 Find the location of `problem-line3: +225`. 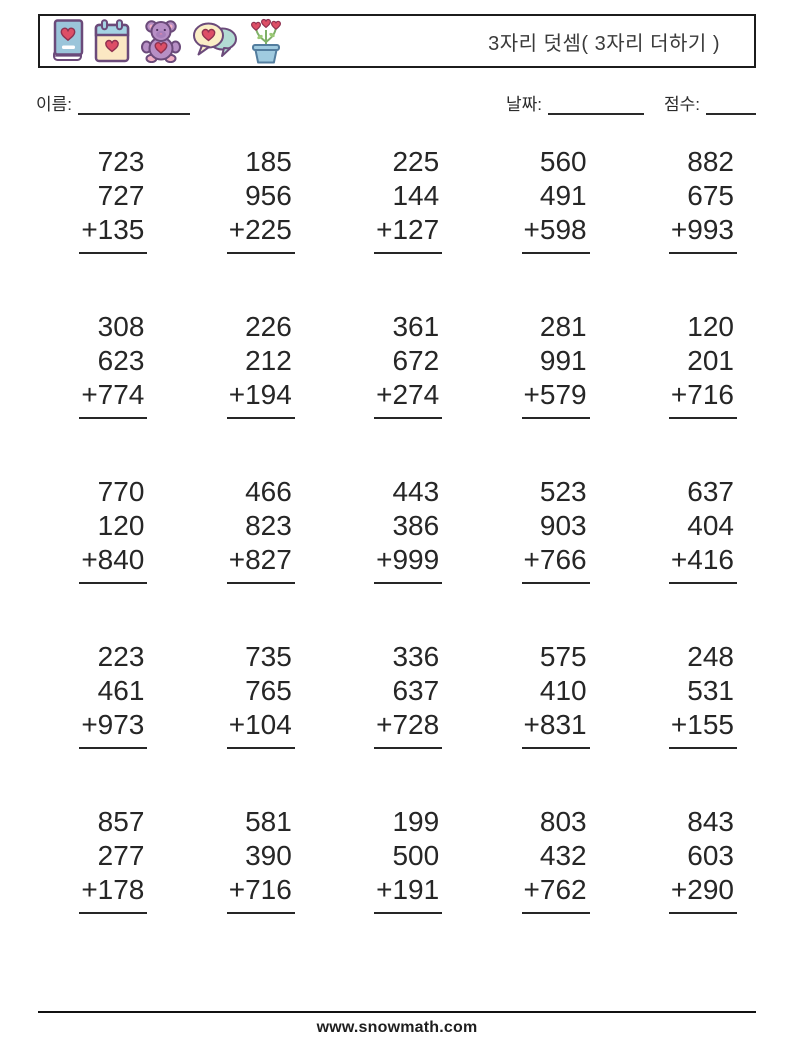

problem-line3: +225 is located at coordinates (260, 233).